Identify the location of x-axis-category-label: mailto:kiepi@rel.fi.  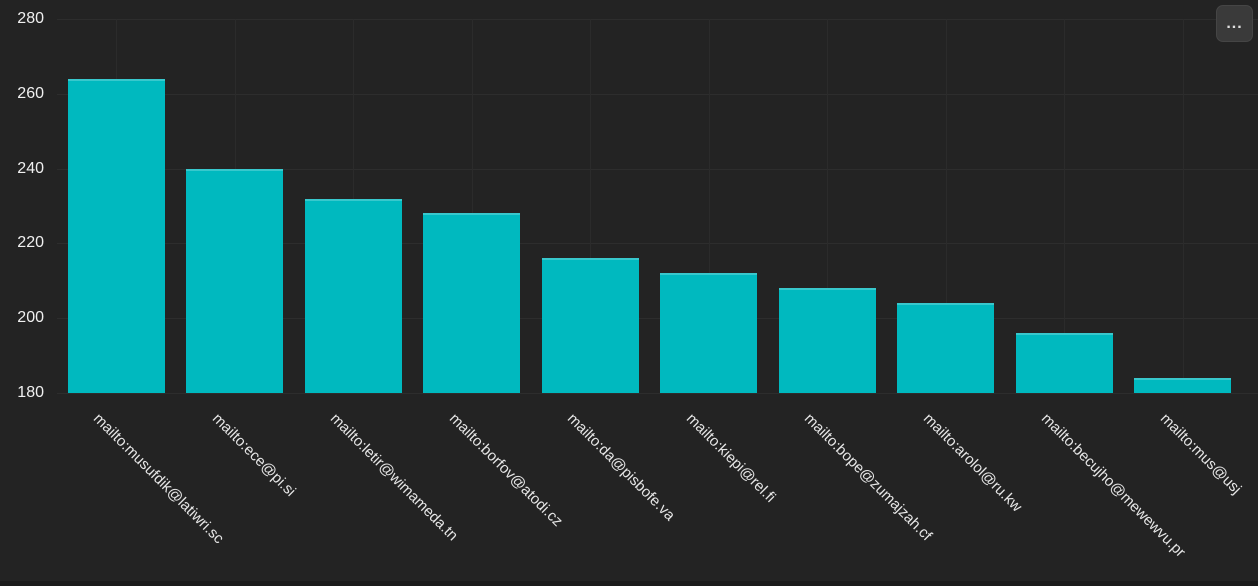
(730, 458).